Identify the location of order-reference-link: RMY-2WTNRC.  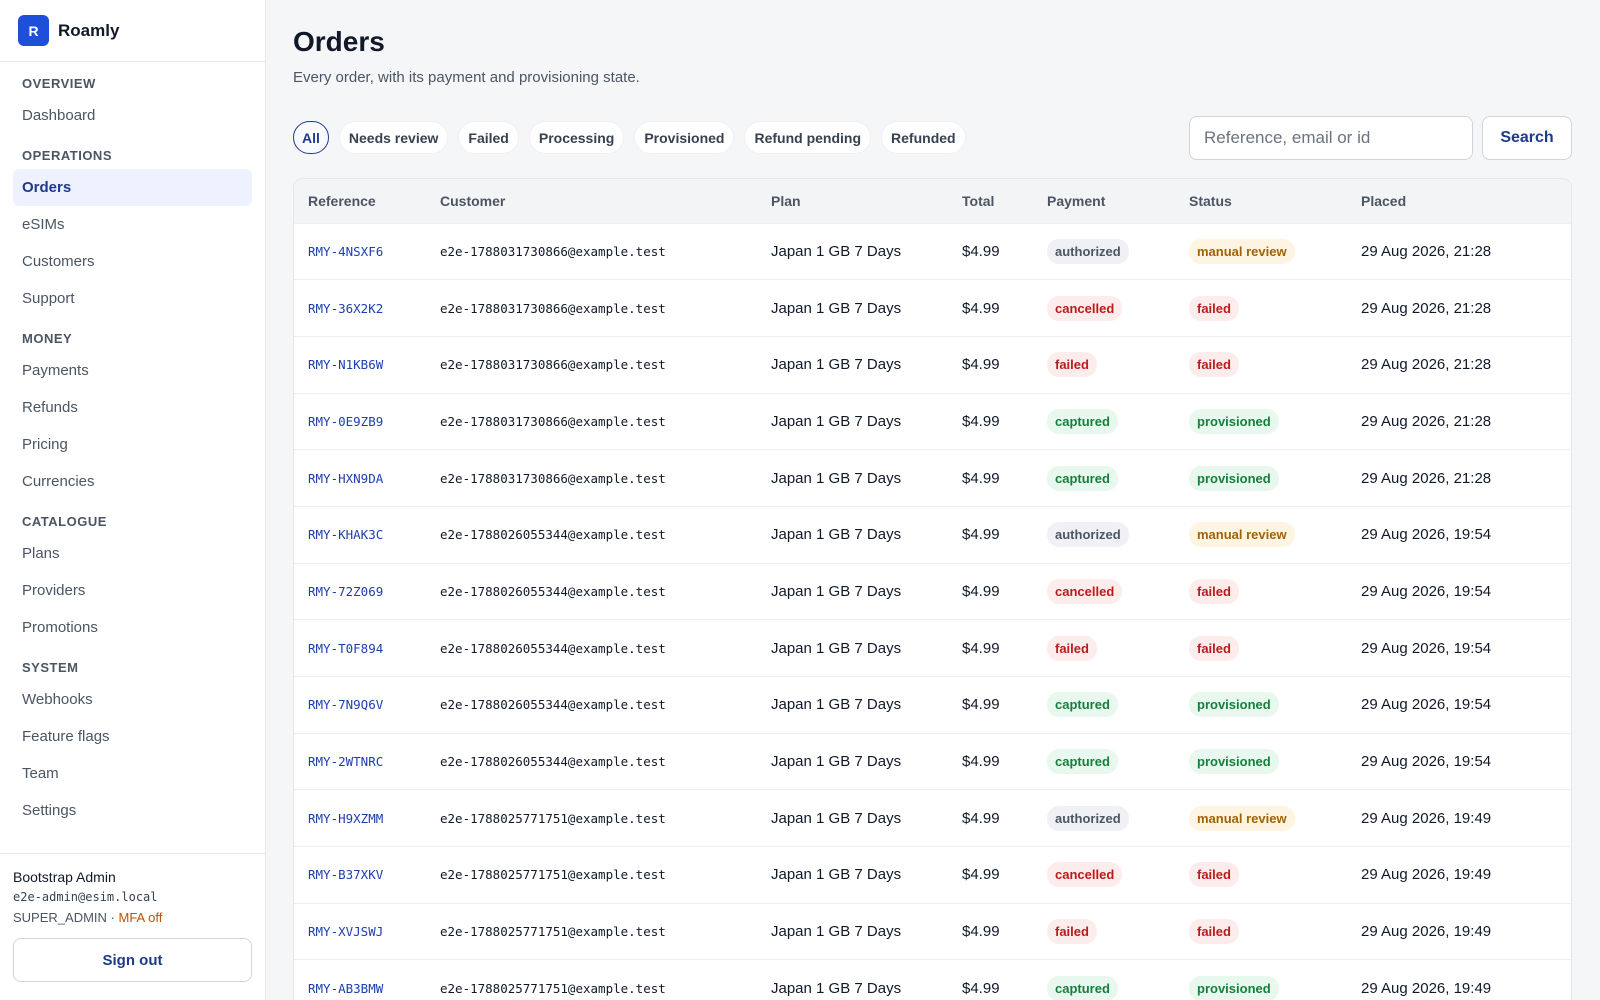
(346, 762).